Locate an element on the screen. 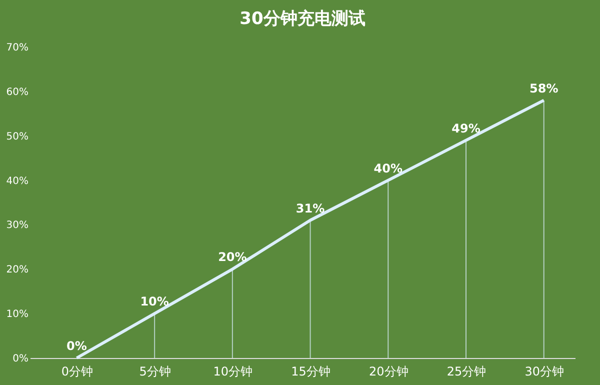 The height and width of the screenshot is (385, 600). text: 49% is located at coordinates (466, 128).